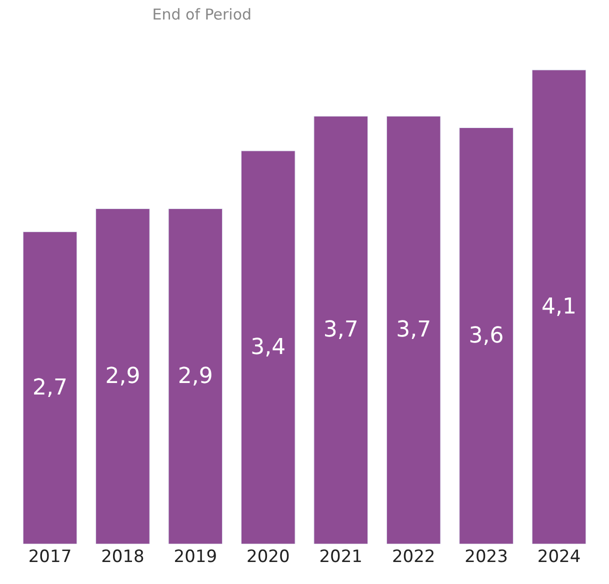  Describe the element at coordinates (196, 557) in the screenshot. I see `x-tick-label: 2019` at that location.